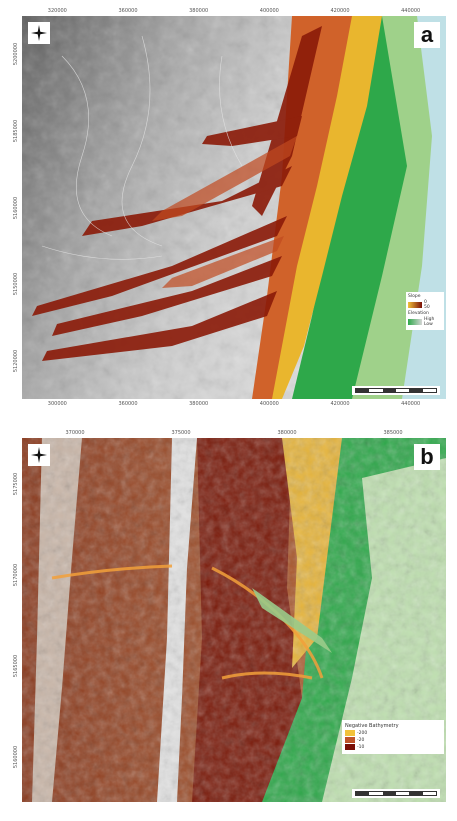 The width and height of the screenshot is (457, 821). Describe the element at coordinates (16, 54) in the screenshot. I see `tick-label-left: 5200000` at that location.